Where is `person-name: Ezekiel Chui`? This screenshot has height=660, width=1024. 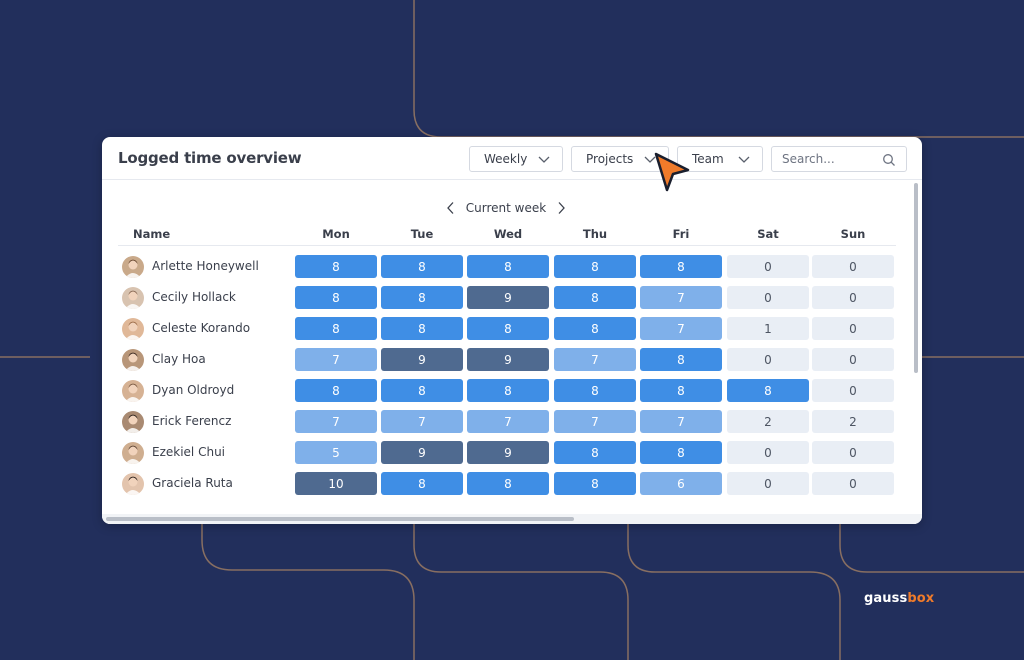
person-name: Ezekiel Chui is located at coordinates (189, 452).